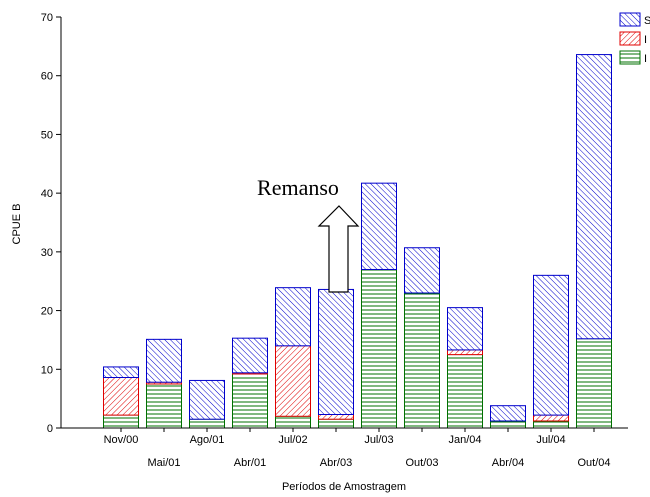  What do you see at coordinates (17, 224) in the screenshot?
I see `y-axis-label: CPUE B` at bounding box center [17, 224].